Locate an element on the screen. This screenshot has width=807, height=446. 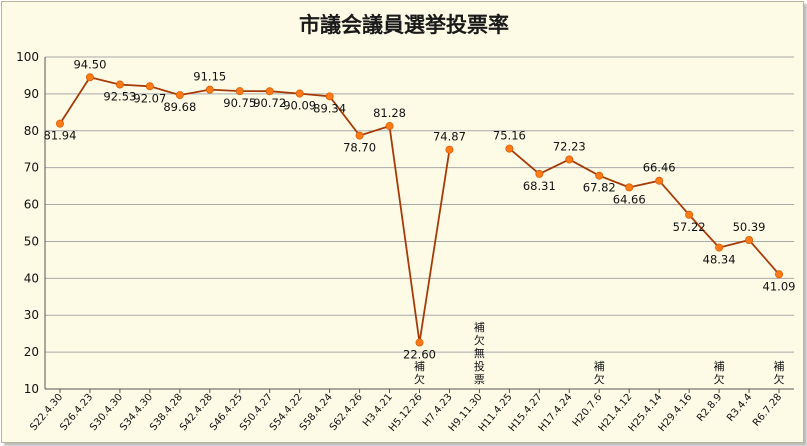
data-label: 81.94 is located at coordinates (60, 136).